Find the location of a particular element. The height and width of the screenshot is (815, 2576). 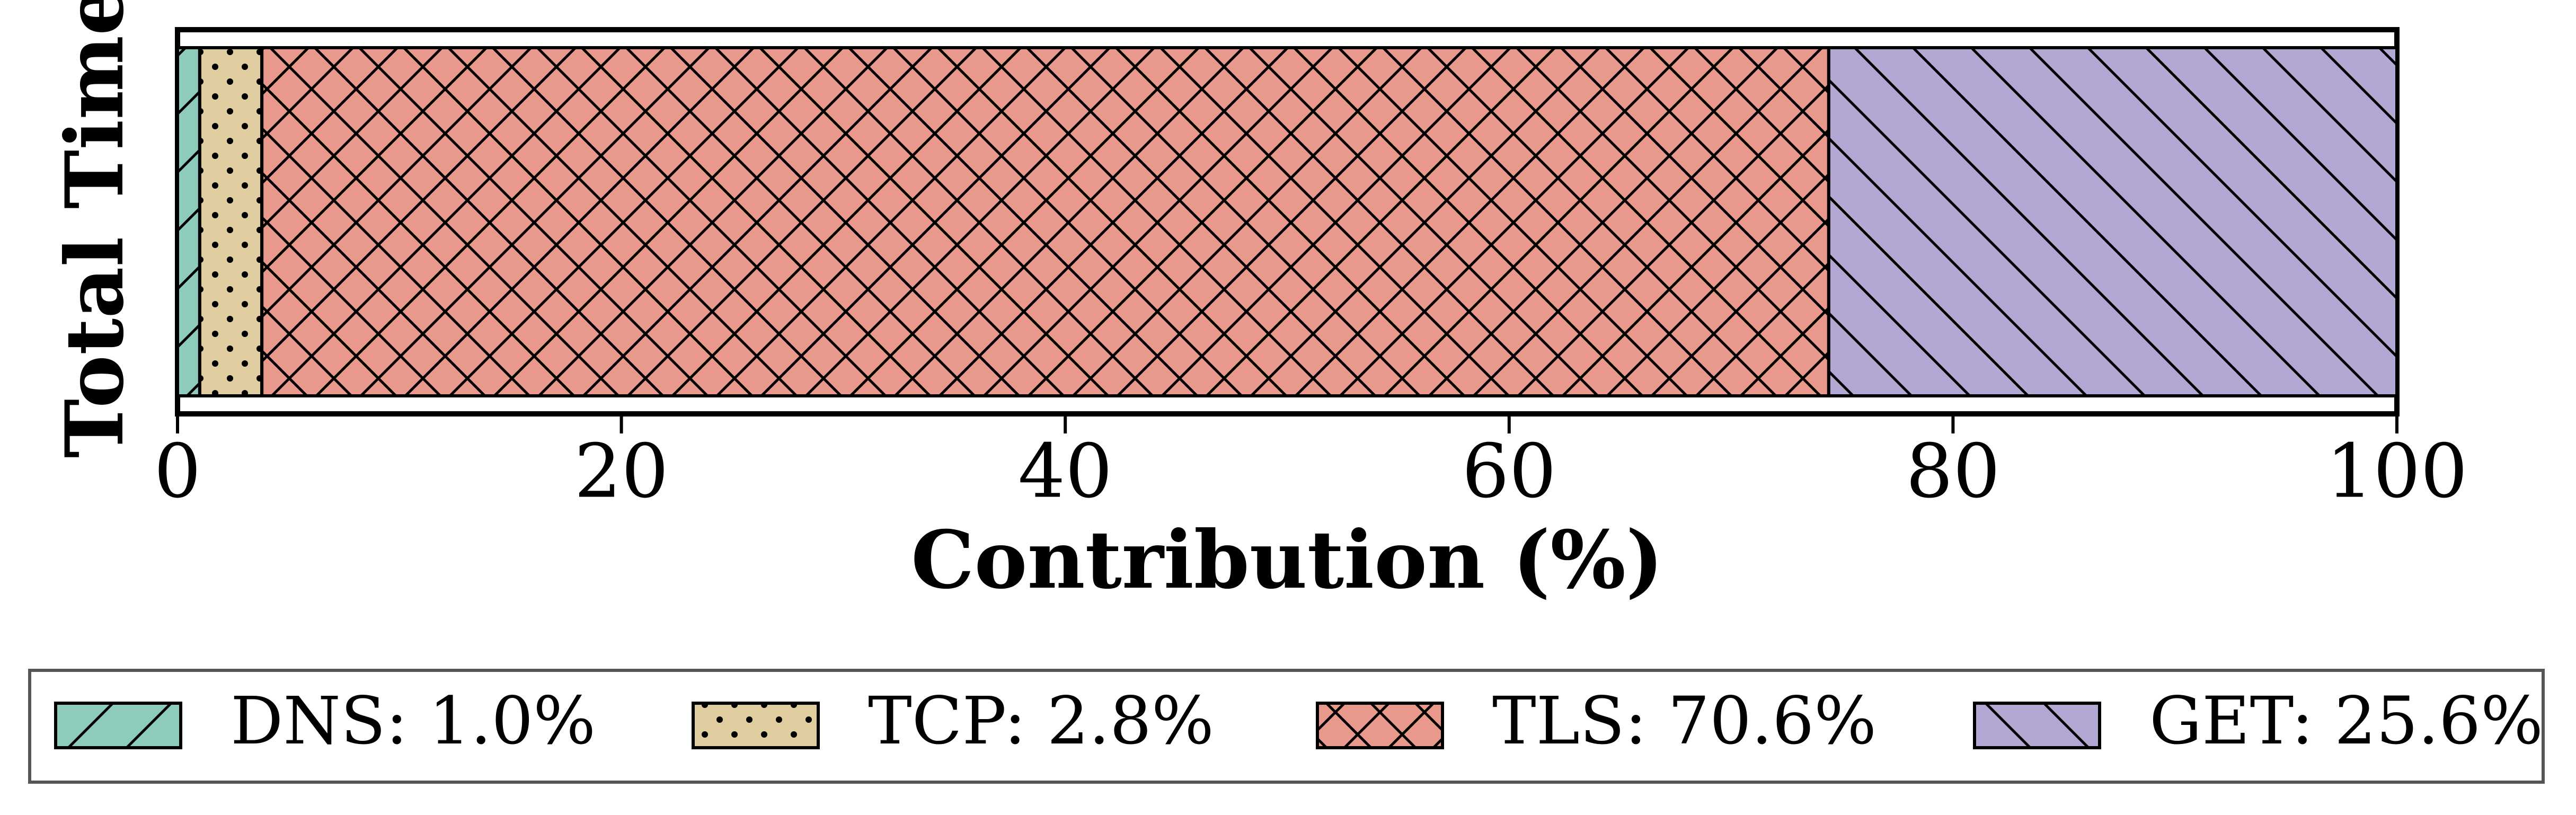

x-tick-label: 80 is located at coordinates (1953, 472).